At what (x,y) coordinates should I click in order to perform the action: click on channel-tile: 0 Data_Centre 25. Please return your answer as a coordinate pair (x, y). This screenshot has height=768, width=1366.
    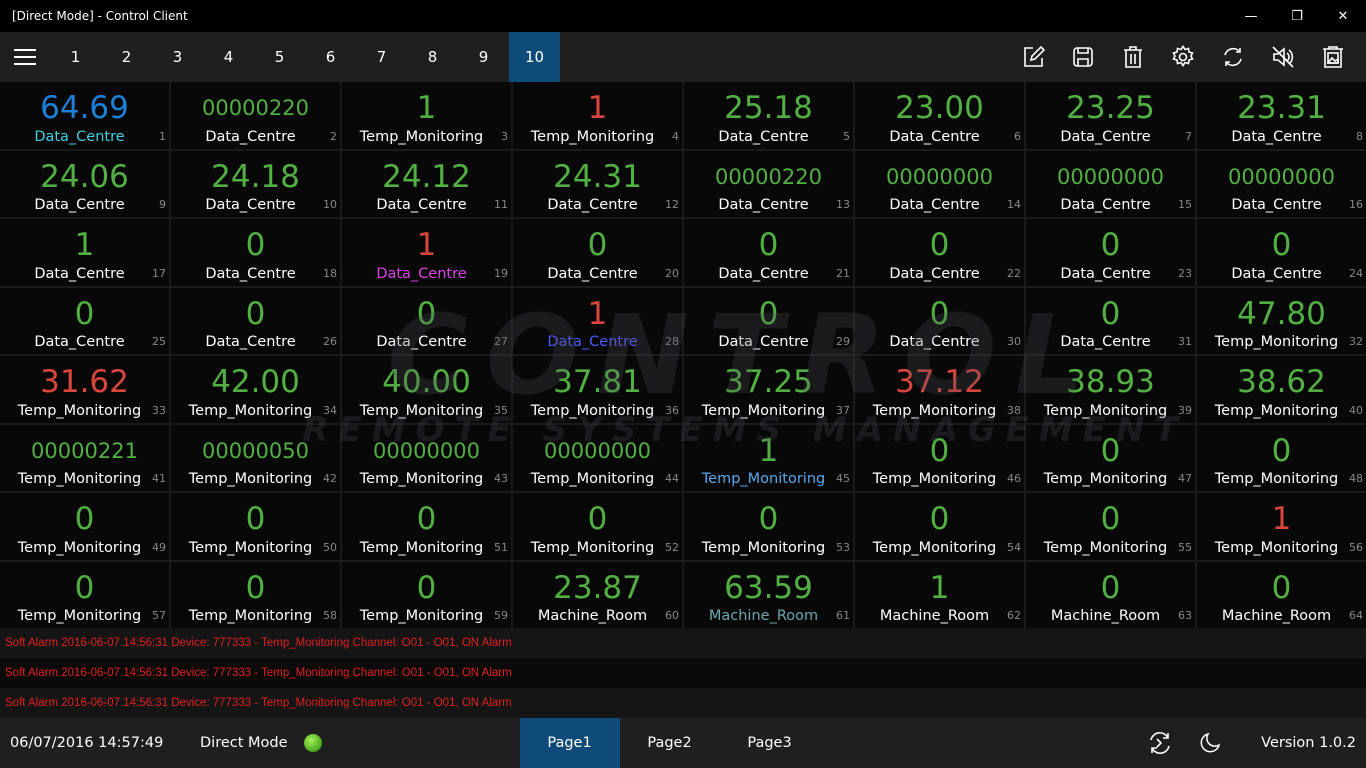
    Looking at the image, I should click on (84, 320).